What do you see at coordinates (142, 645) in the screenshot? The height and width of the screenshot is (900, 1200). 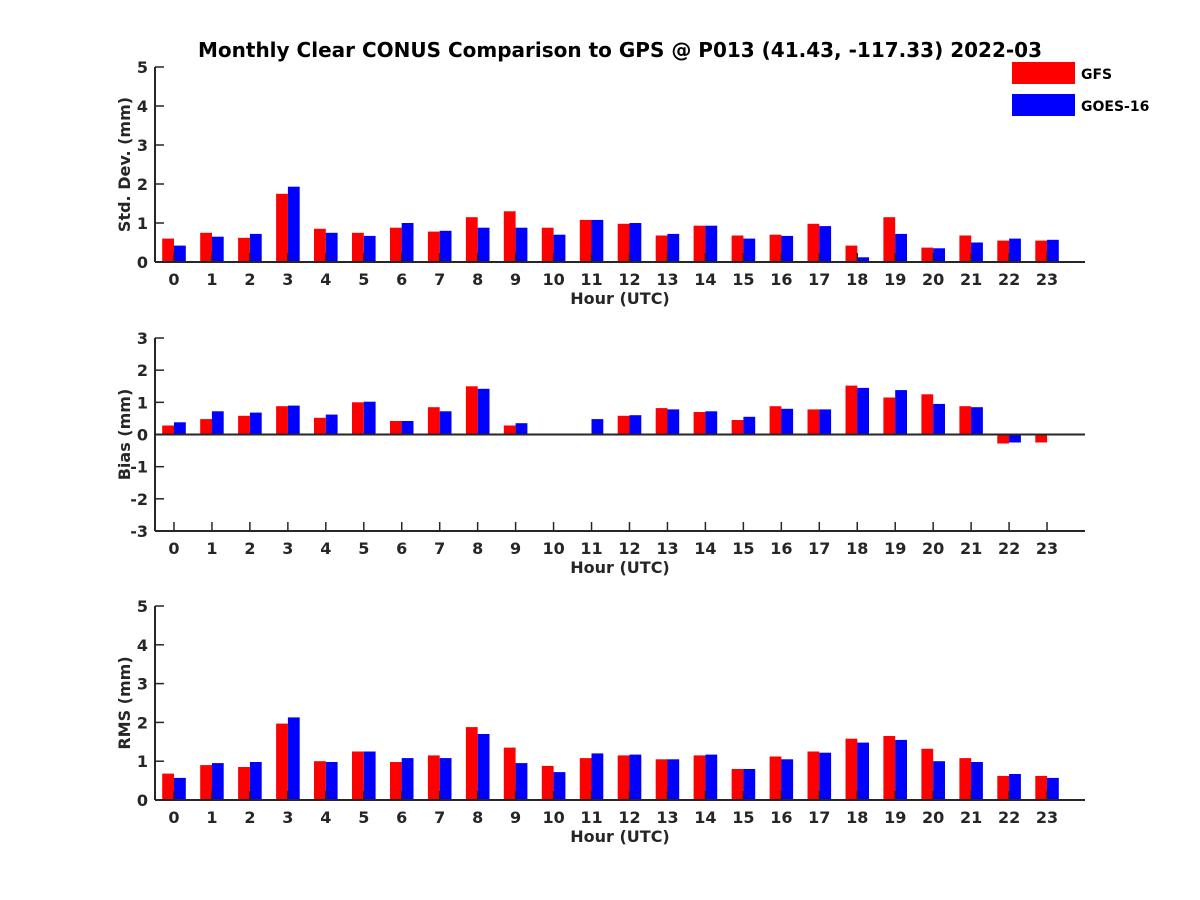 I see `y-tick-label: 4` at bounding box center [142, 645].